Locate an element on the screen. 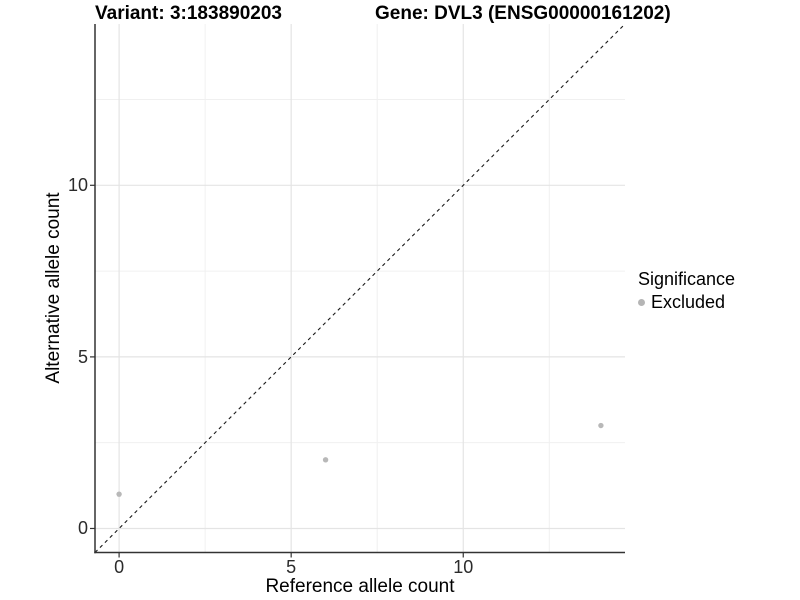  x-axis-title: Reference allele count is located at coordinates (360, 586).